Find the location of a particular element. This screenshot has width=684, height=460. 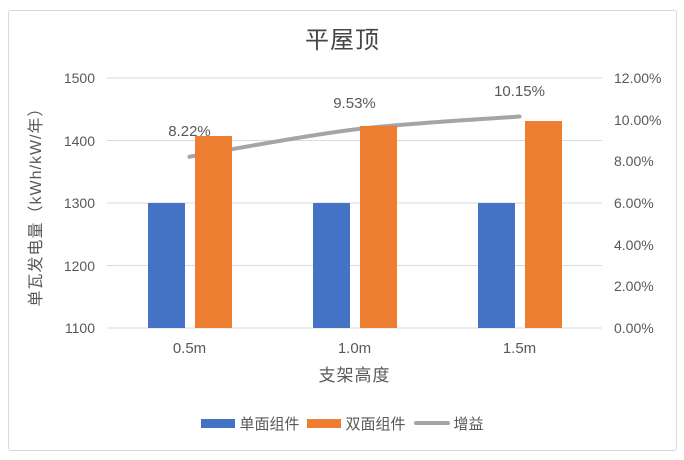

gain-data-label-1.5m: 10.15% is located at coordinates (519, 91).